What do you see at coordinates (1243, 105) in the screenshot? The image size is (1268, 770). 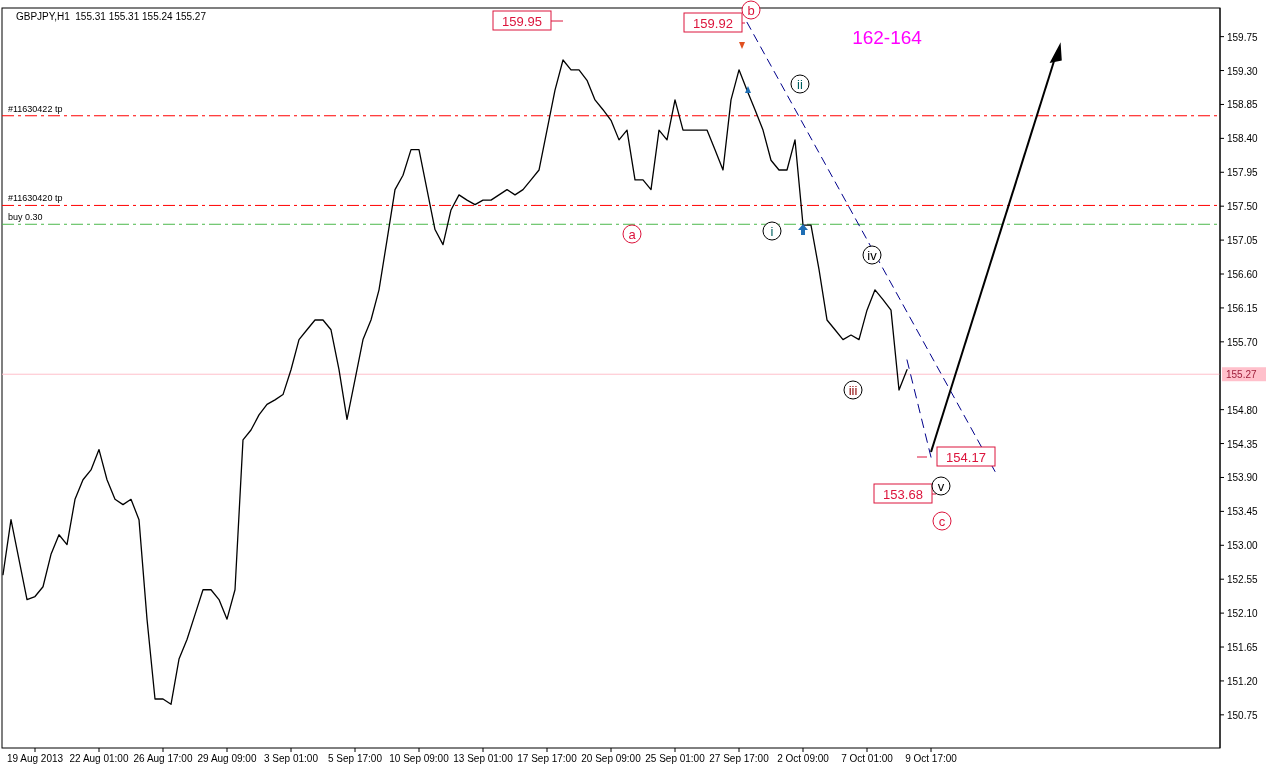 I see `y-tick-label: 158.85` at bounding box center [1243, 105].